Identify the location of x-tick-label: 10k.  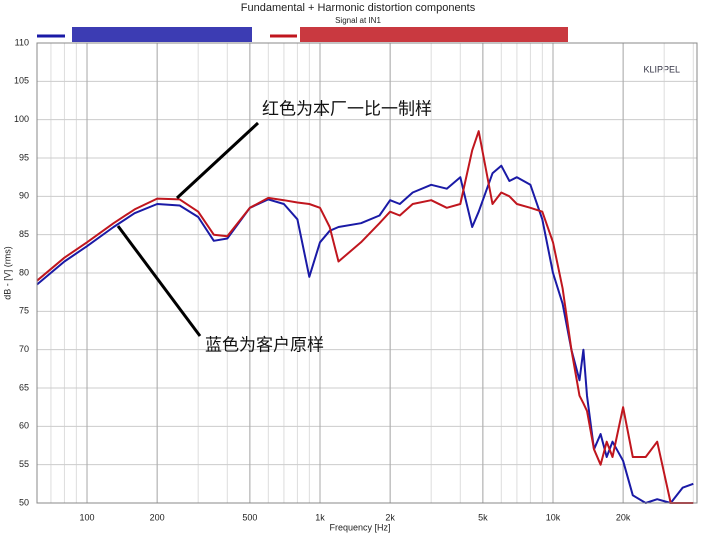
(553, 517).